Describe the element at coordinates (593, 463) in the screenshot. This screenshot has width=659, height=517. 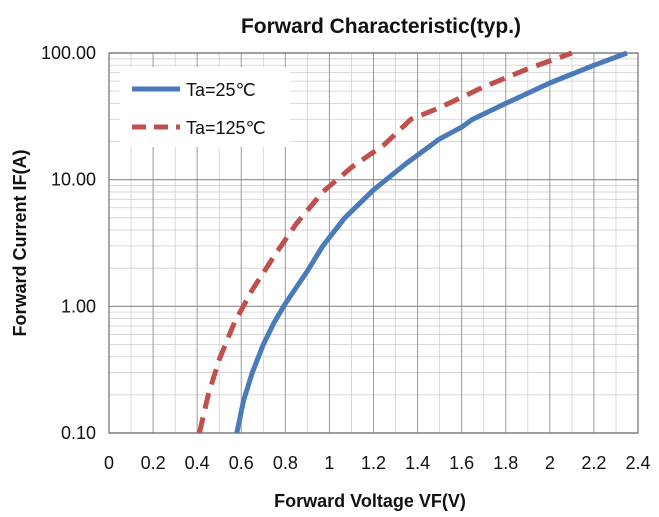
I see `x-tick-label: 2.2` at that location.